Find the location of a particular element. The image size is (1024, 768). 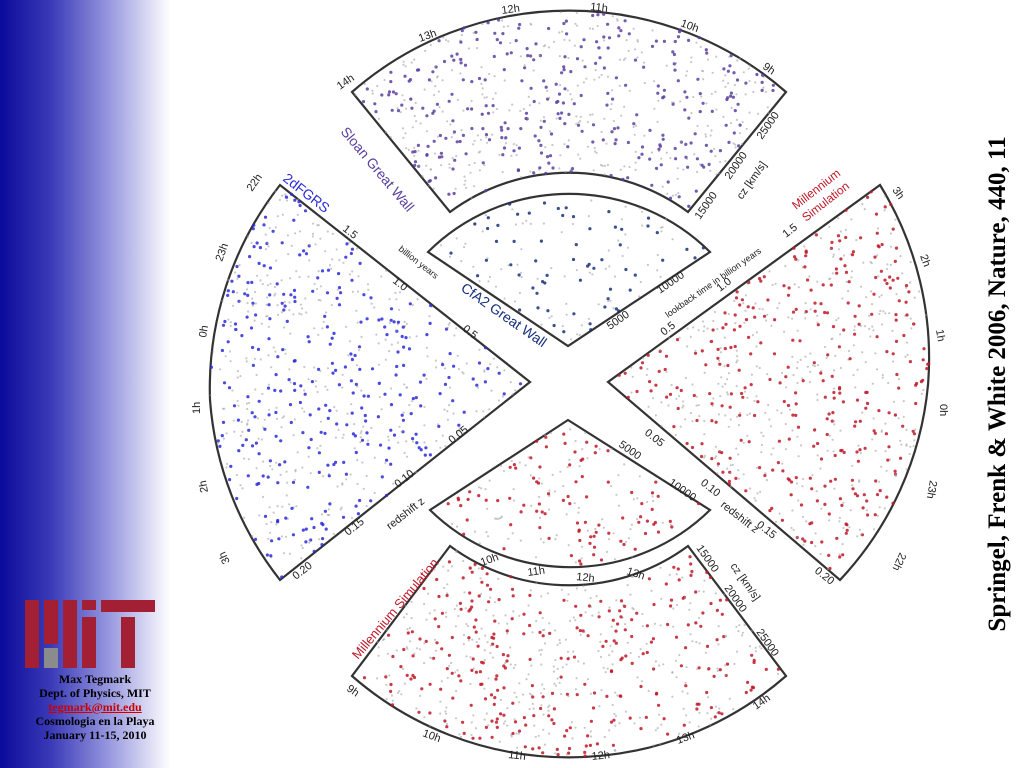

sloan-ra-tick: 9h is located at coordinates (768, 69).